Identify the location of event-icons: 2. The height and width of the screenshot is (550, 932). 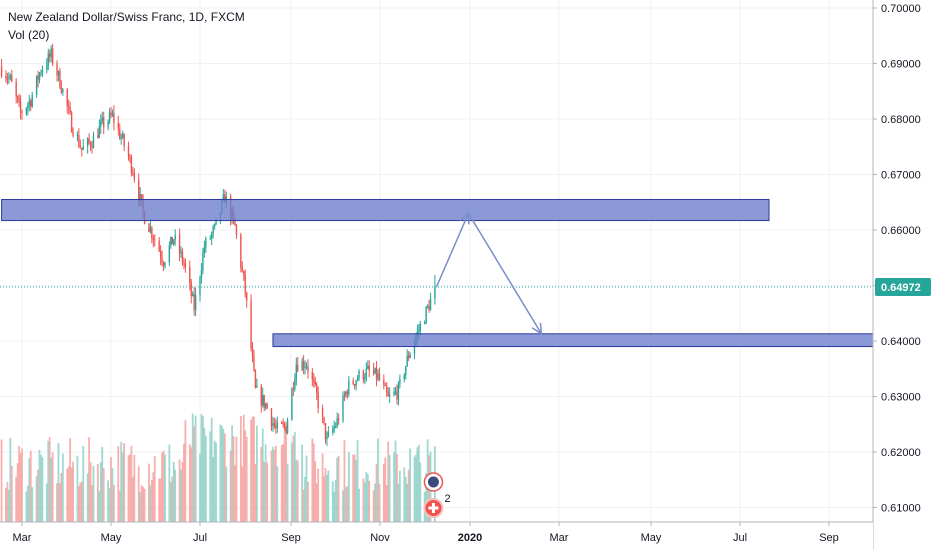
(437, 495).